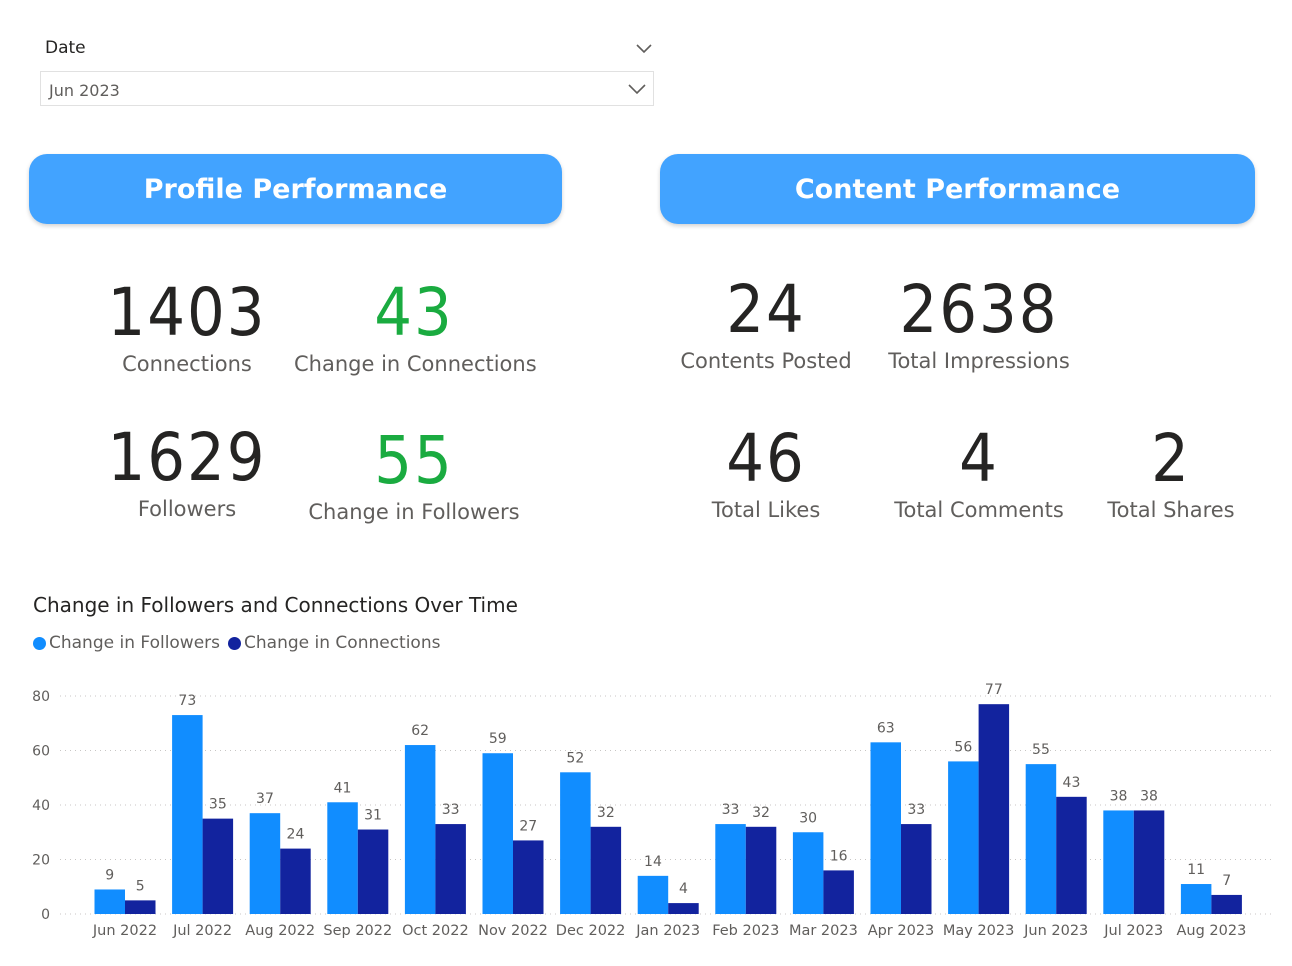 The image size is (1292, 966). I want to click on x-tick-label: Jun 2022, so click(124, 931).